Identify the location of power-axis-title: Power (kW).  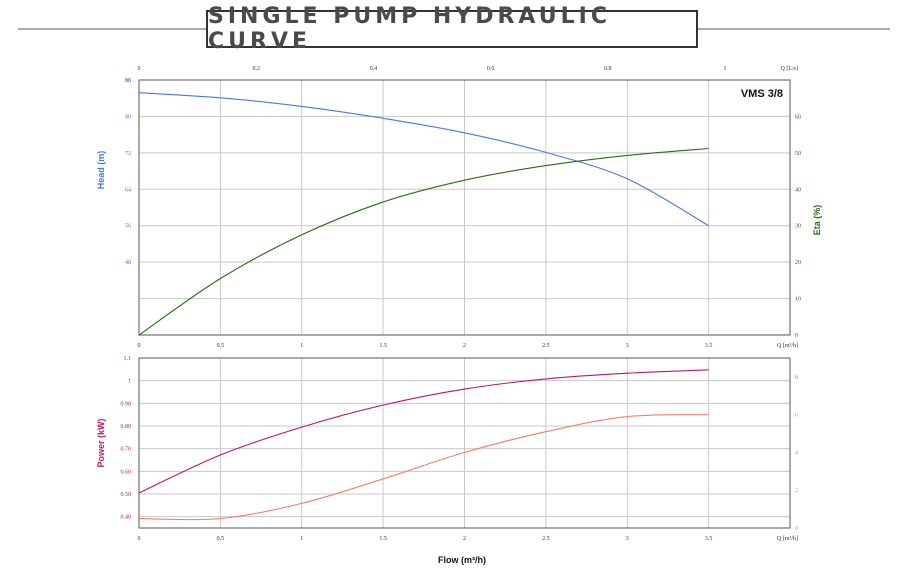
(101, 442).